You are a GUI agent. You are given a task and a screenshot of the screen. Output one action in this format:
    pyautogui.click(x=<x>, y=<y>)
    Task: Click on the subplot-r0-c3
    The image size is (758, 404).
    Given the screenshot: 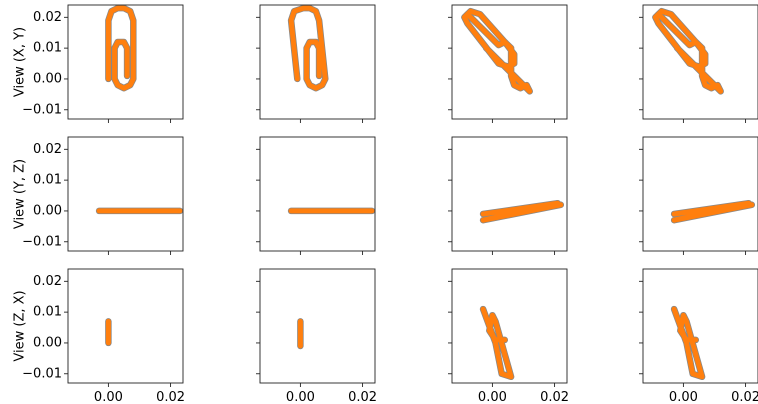 What is the action you would take?
    pyautogui.click(x=698, y=63)
    